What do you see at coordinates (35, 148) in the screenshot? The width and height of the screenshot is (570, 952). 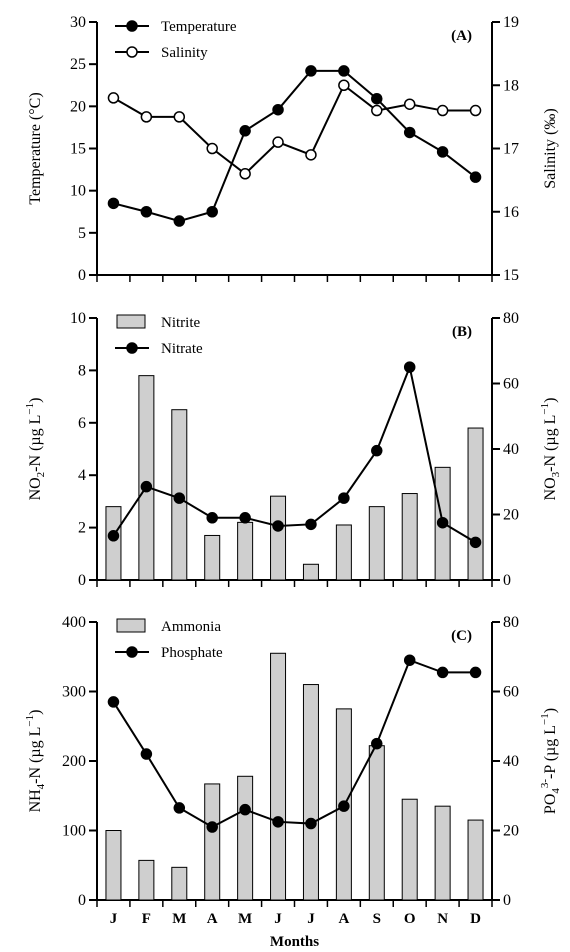 I see `y-axis-title-left: Temperature (°C)` at bounding box center [35, 148].